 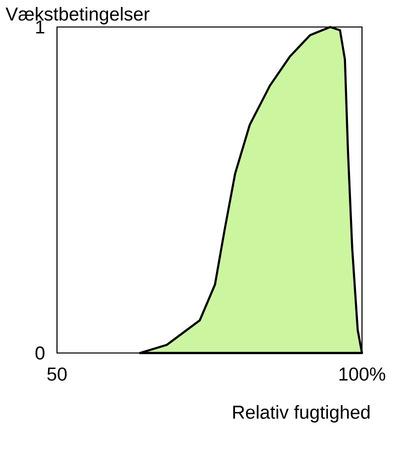 What do you see at coordinates (40, 353) in the screenshot?
I see `y-tick-label: 0` at bounding box center [40, 353].